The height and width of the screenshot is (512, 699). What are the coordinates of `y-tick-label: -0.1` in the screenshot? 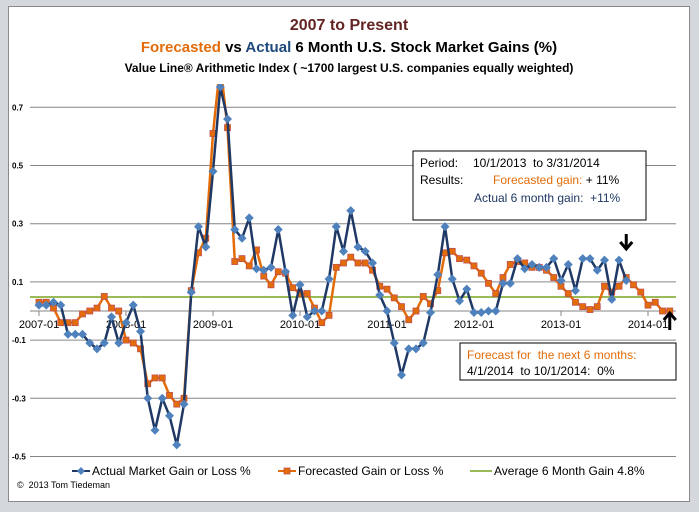 It's located at (19, 340).